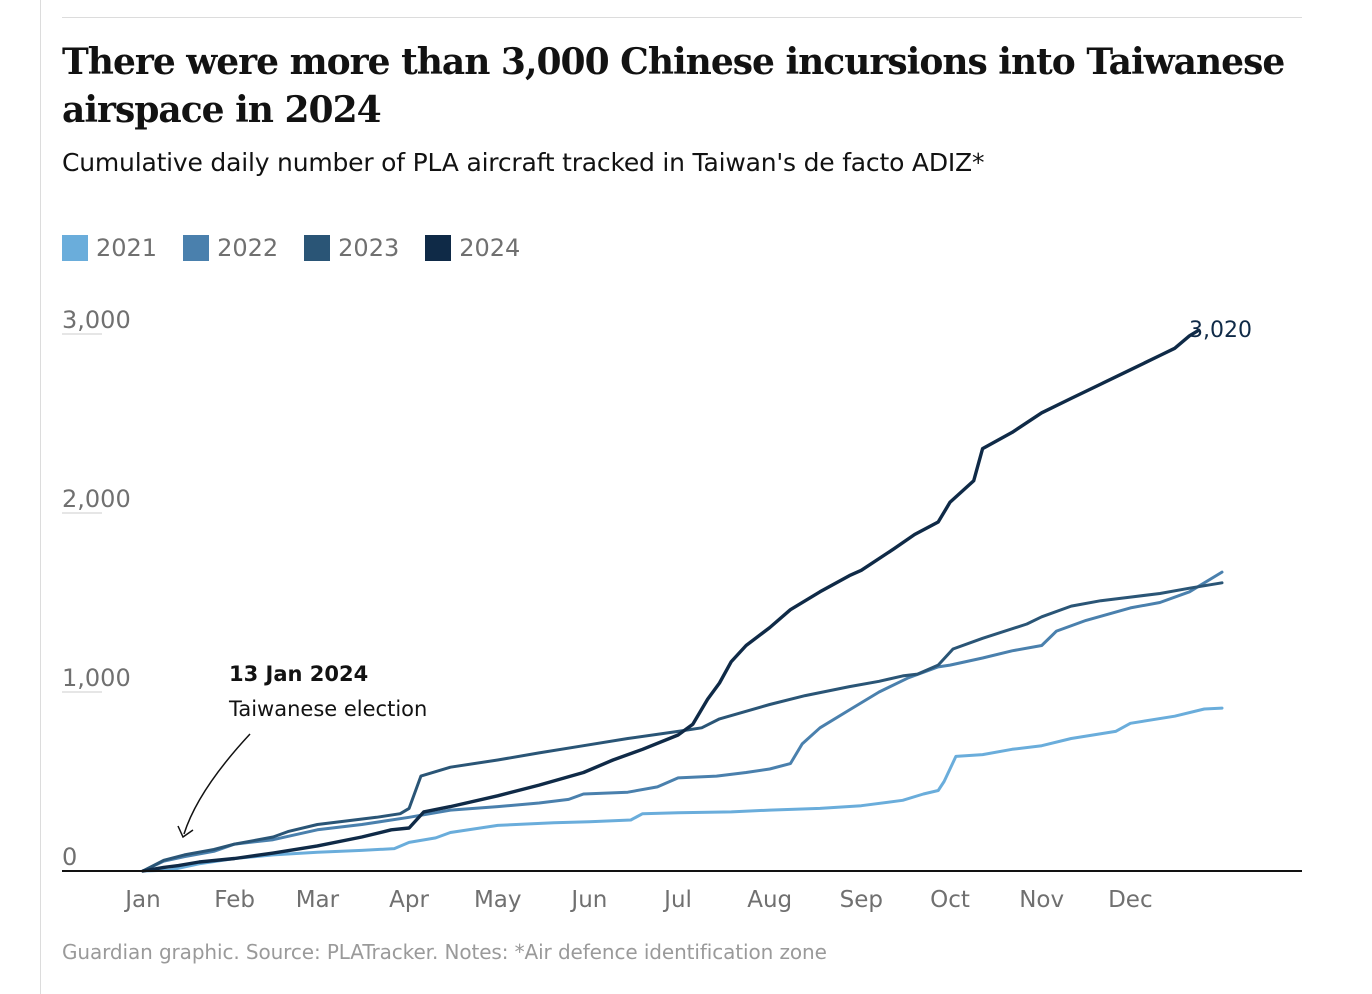  I want to click on legend: 2021 2022 2023 2024, so click(304, 248).